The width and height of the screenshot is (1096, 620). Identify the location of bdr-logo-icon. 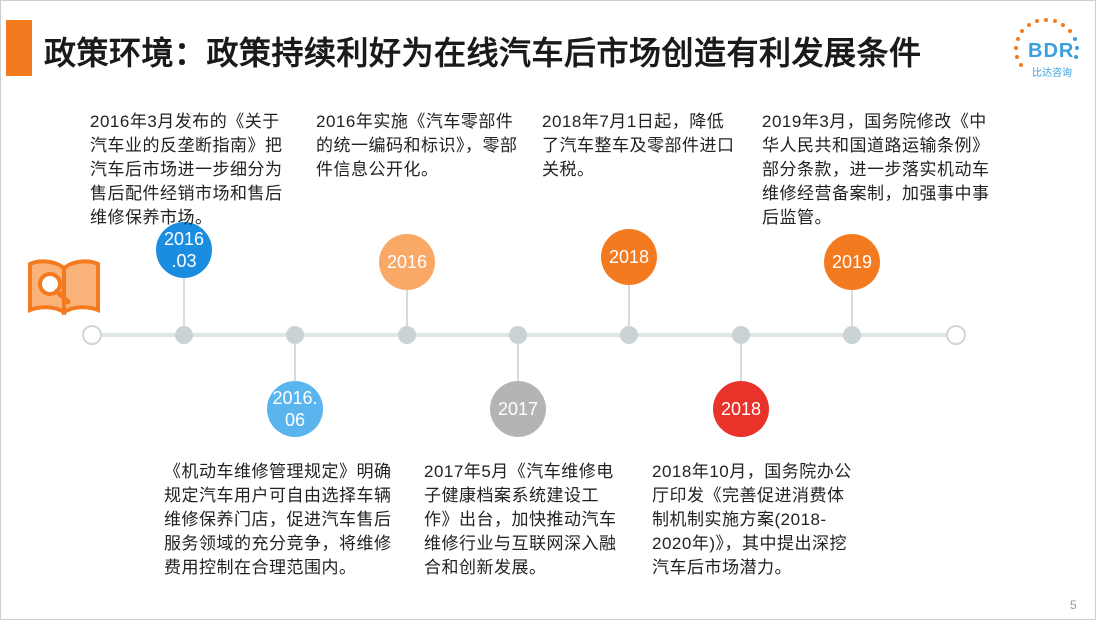
(1046, 42).